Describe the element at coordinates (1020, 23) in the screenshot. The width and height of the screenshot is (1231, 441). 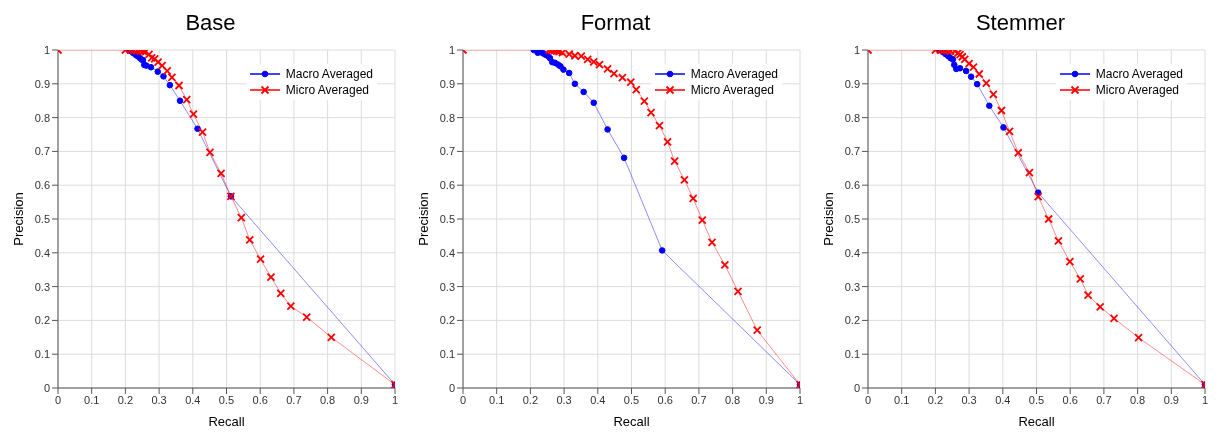
I see `chart-title: Stemmer` at that location.